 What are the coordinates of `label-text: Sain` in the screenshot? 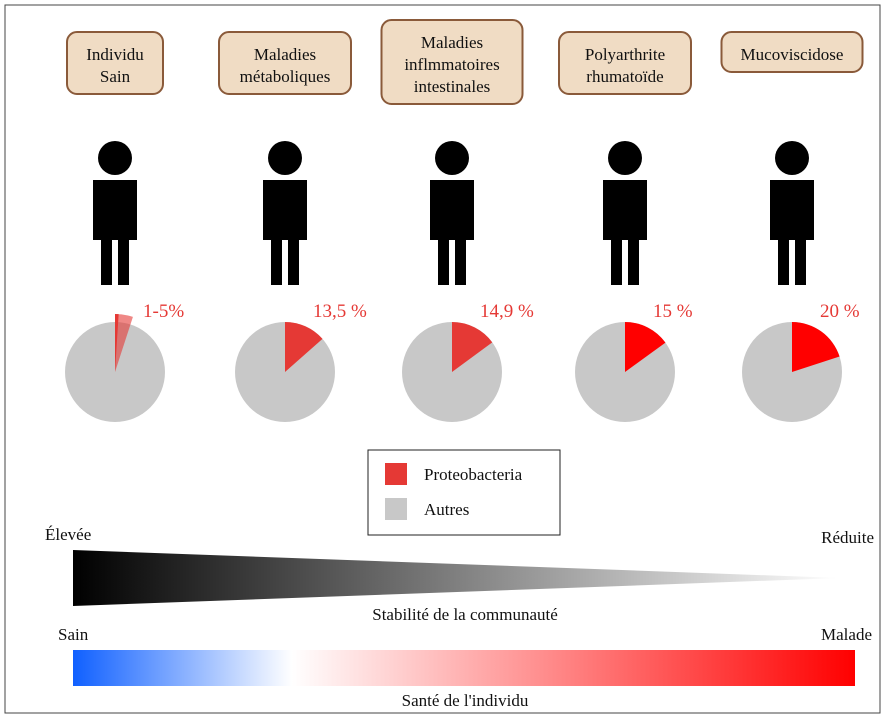 It's located at (115, 76).